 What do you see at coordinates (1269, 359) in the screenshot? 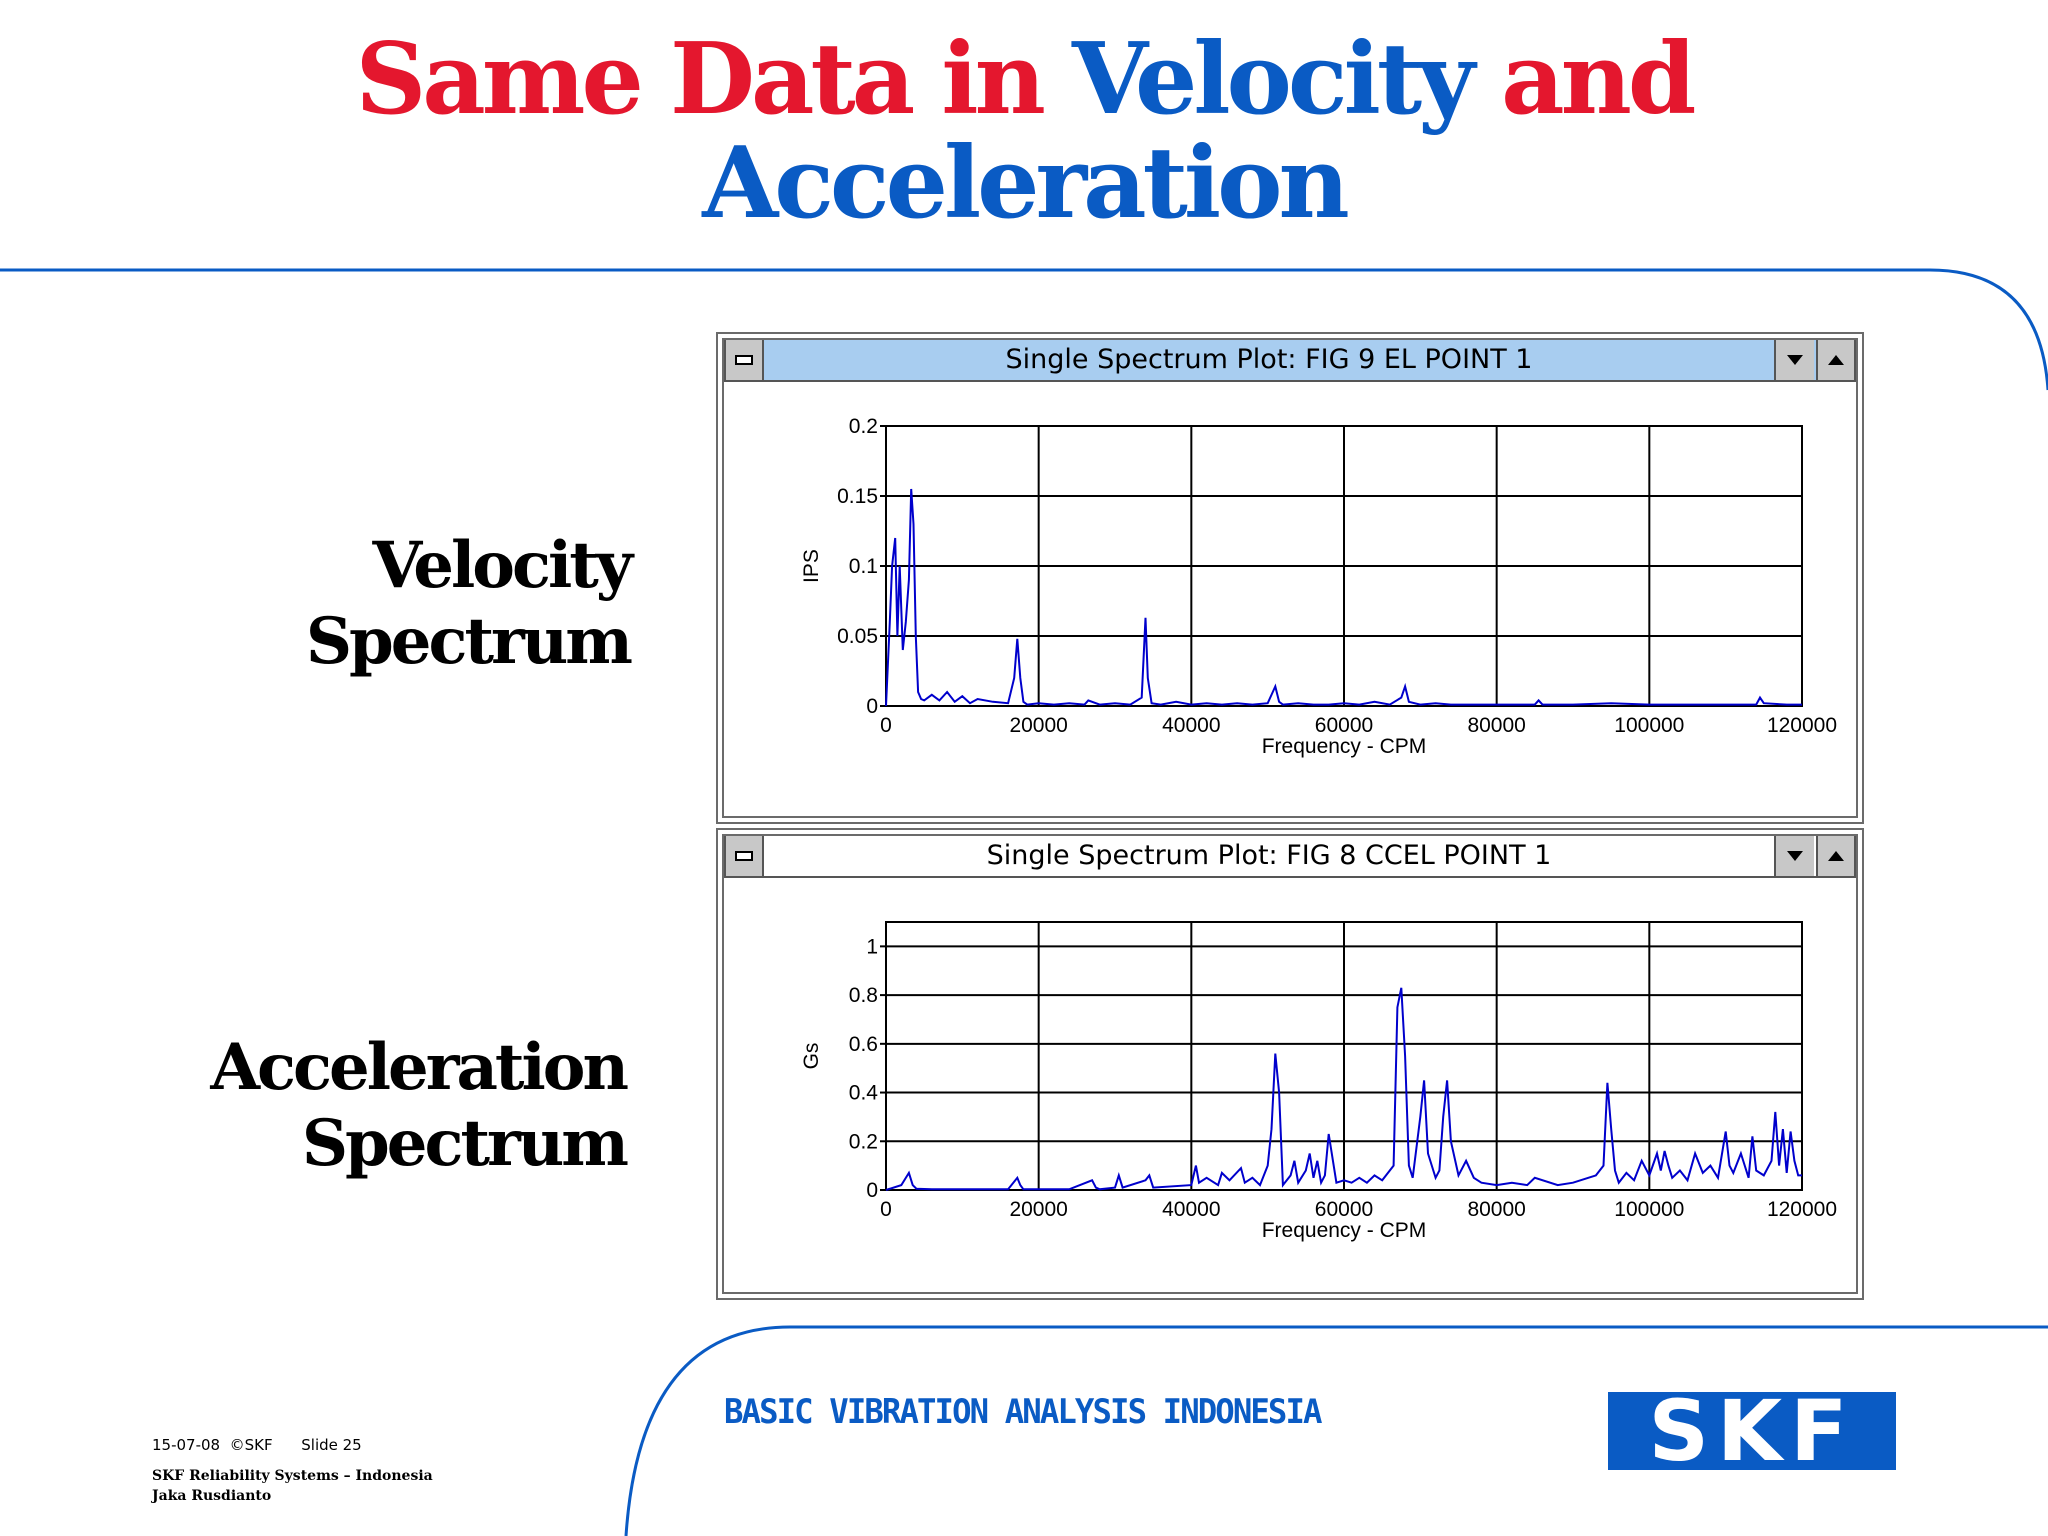
I see `window-title: Single Spectrum Plot: FIG 9 EL POINT 1` at bounding box center [1269, 359].